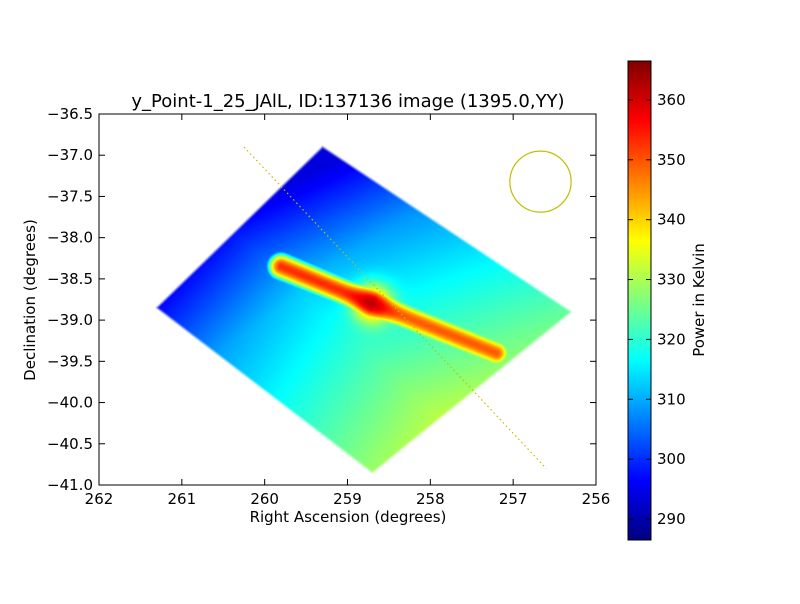 This screenshot has height=604, width=800. Describe the element at coordinates (70, 196) in the screenshot. I see `y-tick-label: −37.5` at that location.